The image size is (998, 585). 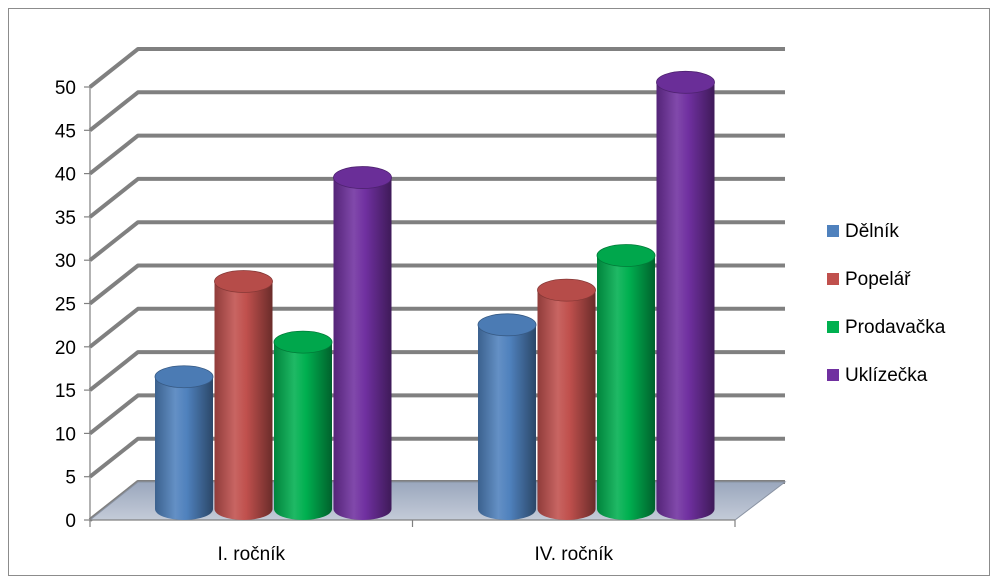 What do you see at coordinates (70, 478) in the screenshot?
I see `y-tick-label: 5` at bounding box center [70, 478].